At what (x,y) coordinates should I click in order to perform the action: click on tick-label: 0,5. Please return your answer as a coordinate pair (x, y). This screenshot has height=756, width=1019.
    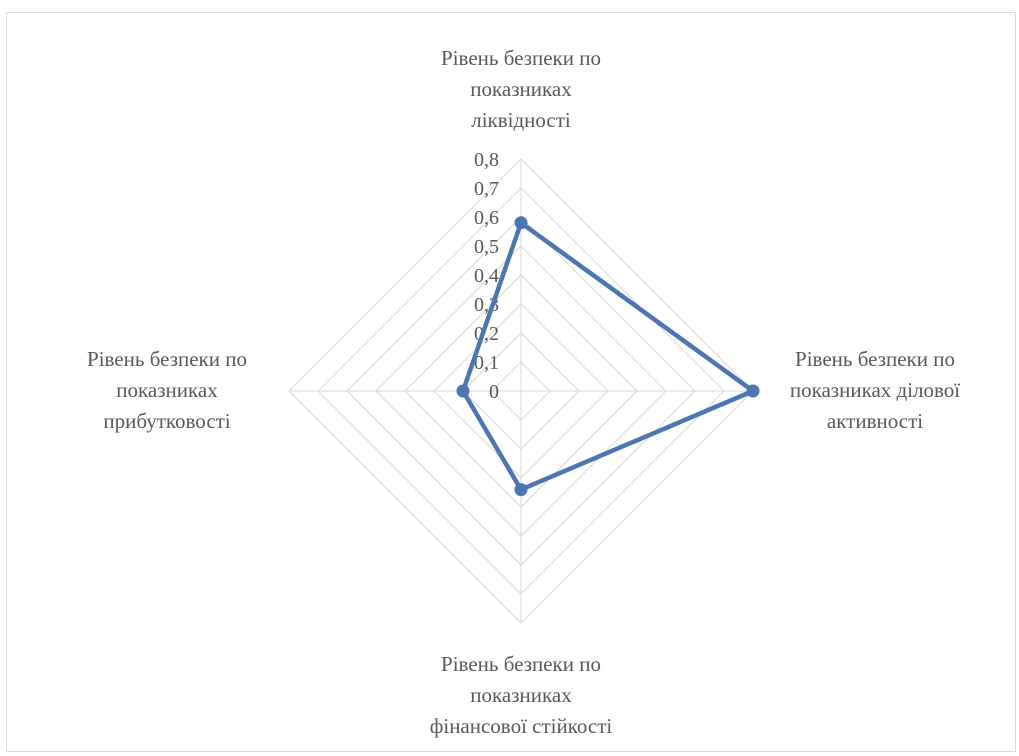
    Looking at the image, I should click on (486, 247).